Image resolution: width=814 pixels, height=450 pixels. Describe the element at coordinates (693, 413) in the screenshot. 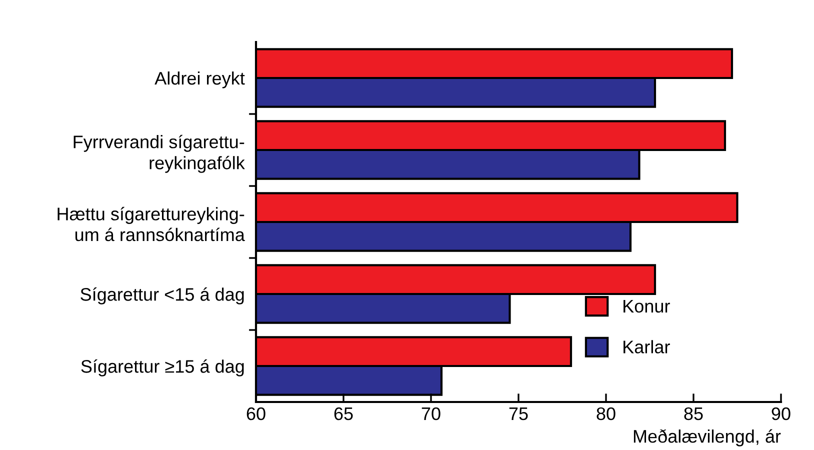

I see `x-tick-label: 85` at that location.